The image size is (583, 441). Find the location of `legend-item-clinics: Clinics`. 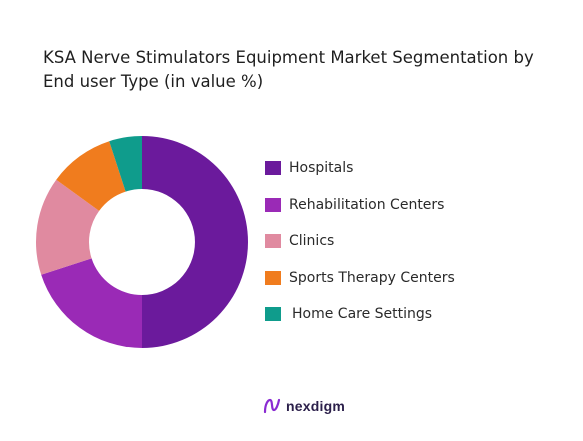

legend-item-clinics: Clinics is located at coordinates (360, 241).